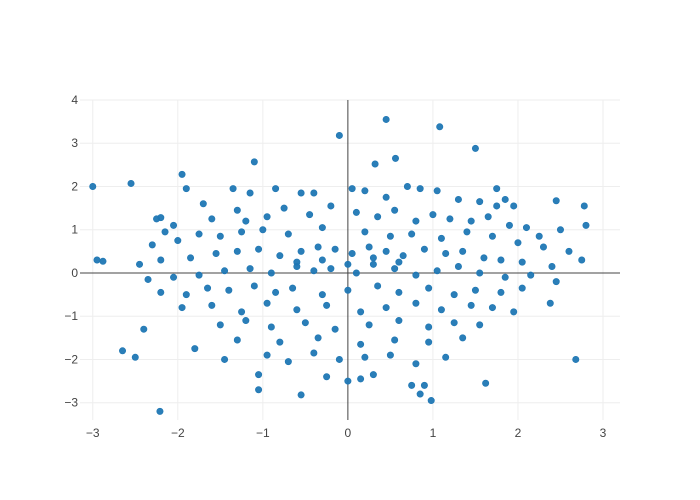  What do you see at coordinates (346, 433) in the screenshot?
I see `x-axis-ticks: −3 −2 −1 0 1 2 3` at bounding box center [346, 433].